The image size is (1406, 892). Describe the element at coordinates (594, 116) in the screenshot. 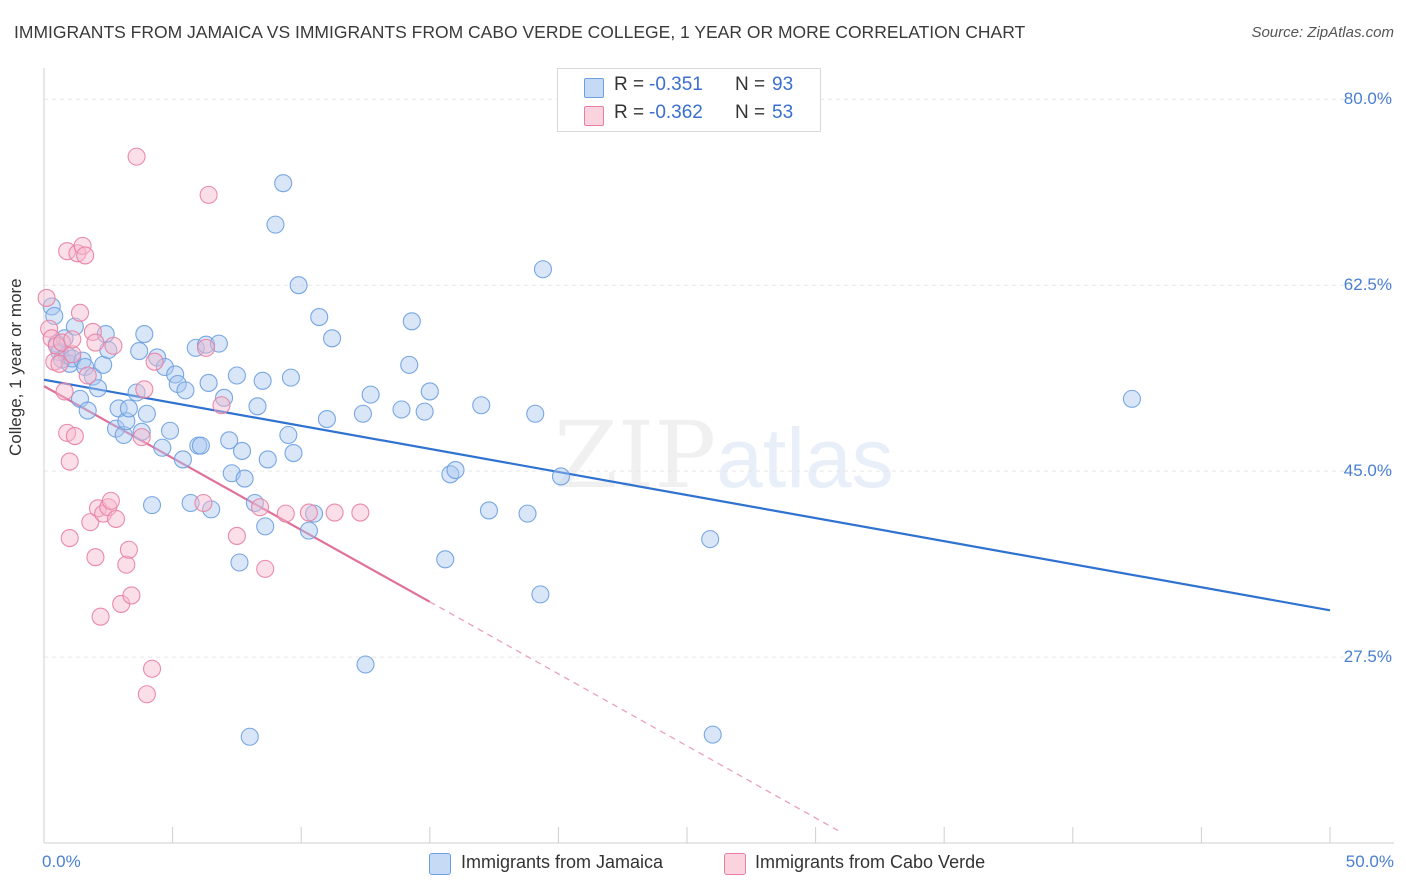

I see `stats-swatch-cabo-verde` at that location.